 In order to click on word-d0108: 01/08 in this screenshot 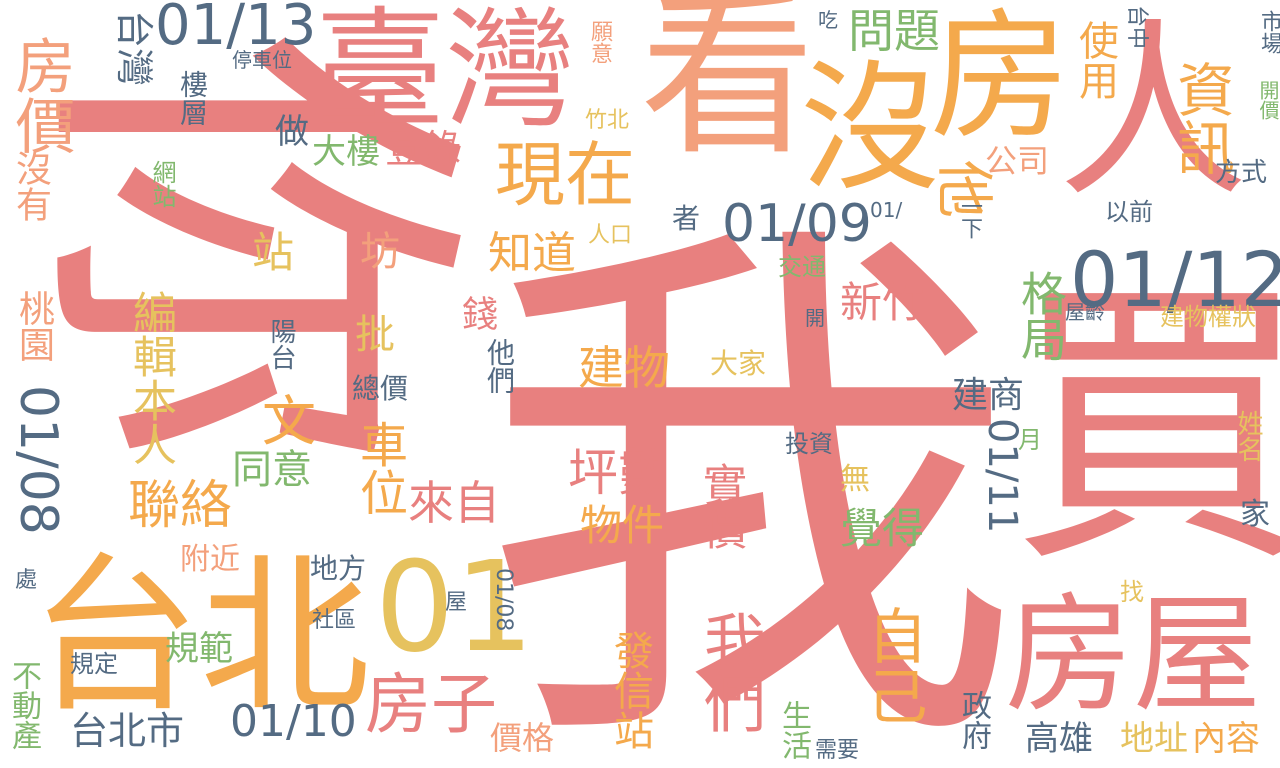, I will do `click(38, 460)`.